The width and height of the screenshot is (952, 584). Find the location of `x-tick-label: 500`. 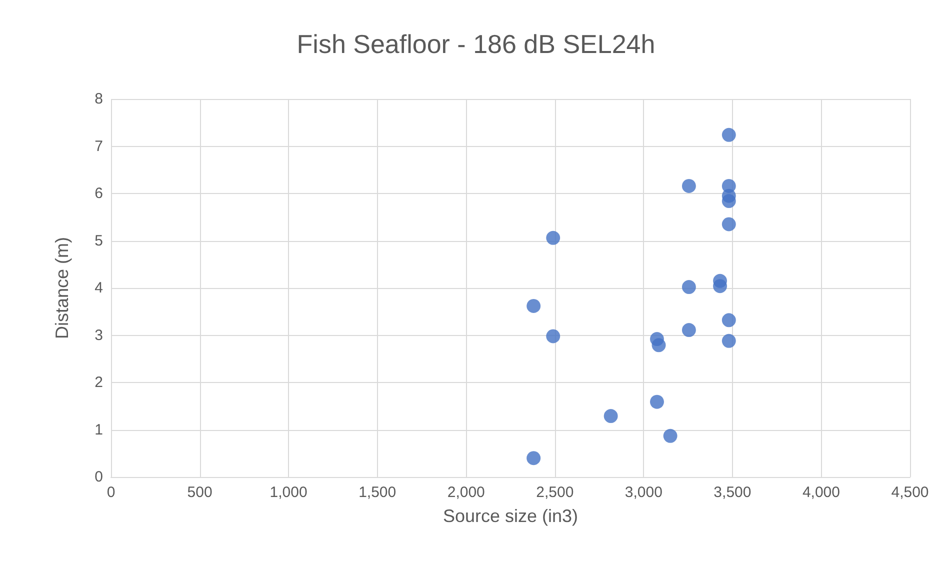

x-tick-label: 500 is located at coordinates (199, 492).